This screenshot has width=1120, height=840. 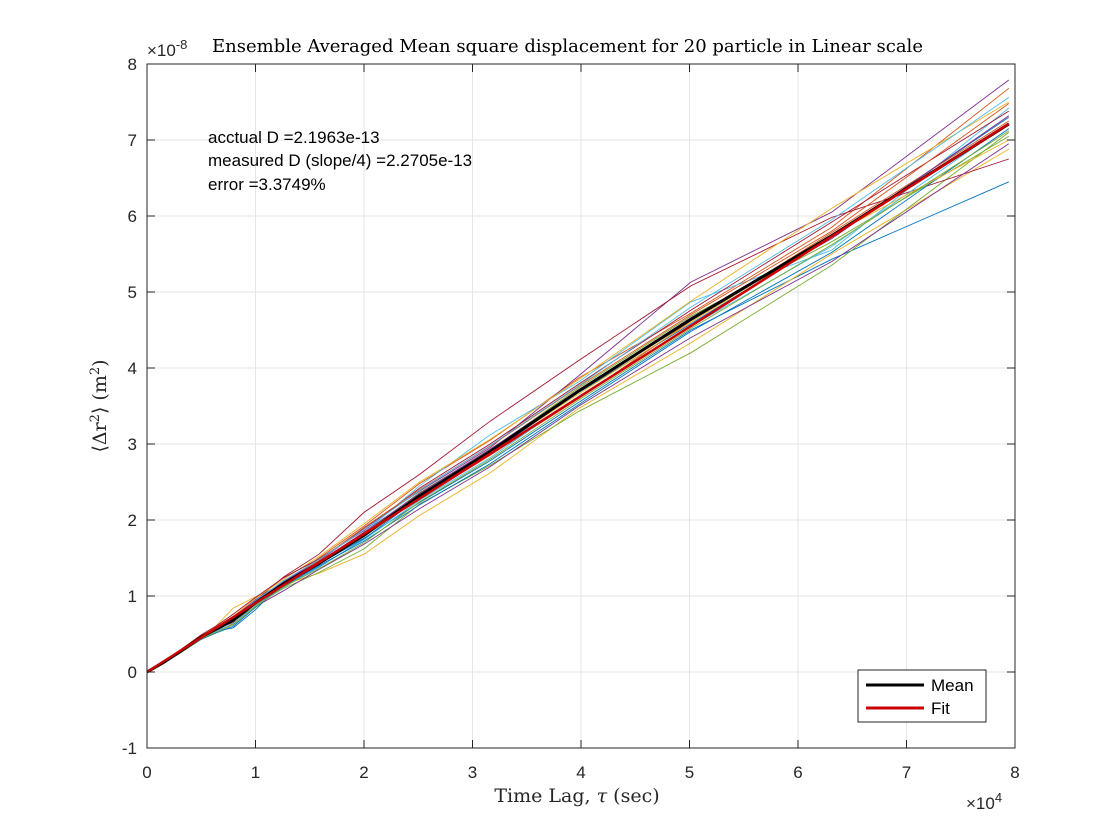 What do you see at coordinates (542, 796) in the screenshot?
I see `x-axis-label-text: Time Lag,` at bounding box center [542, 796].